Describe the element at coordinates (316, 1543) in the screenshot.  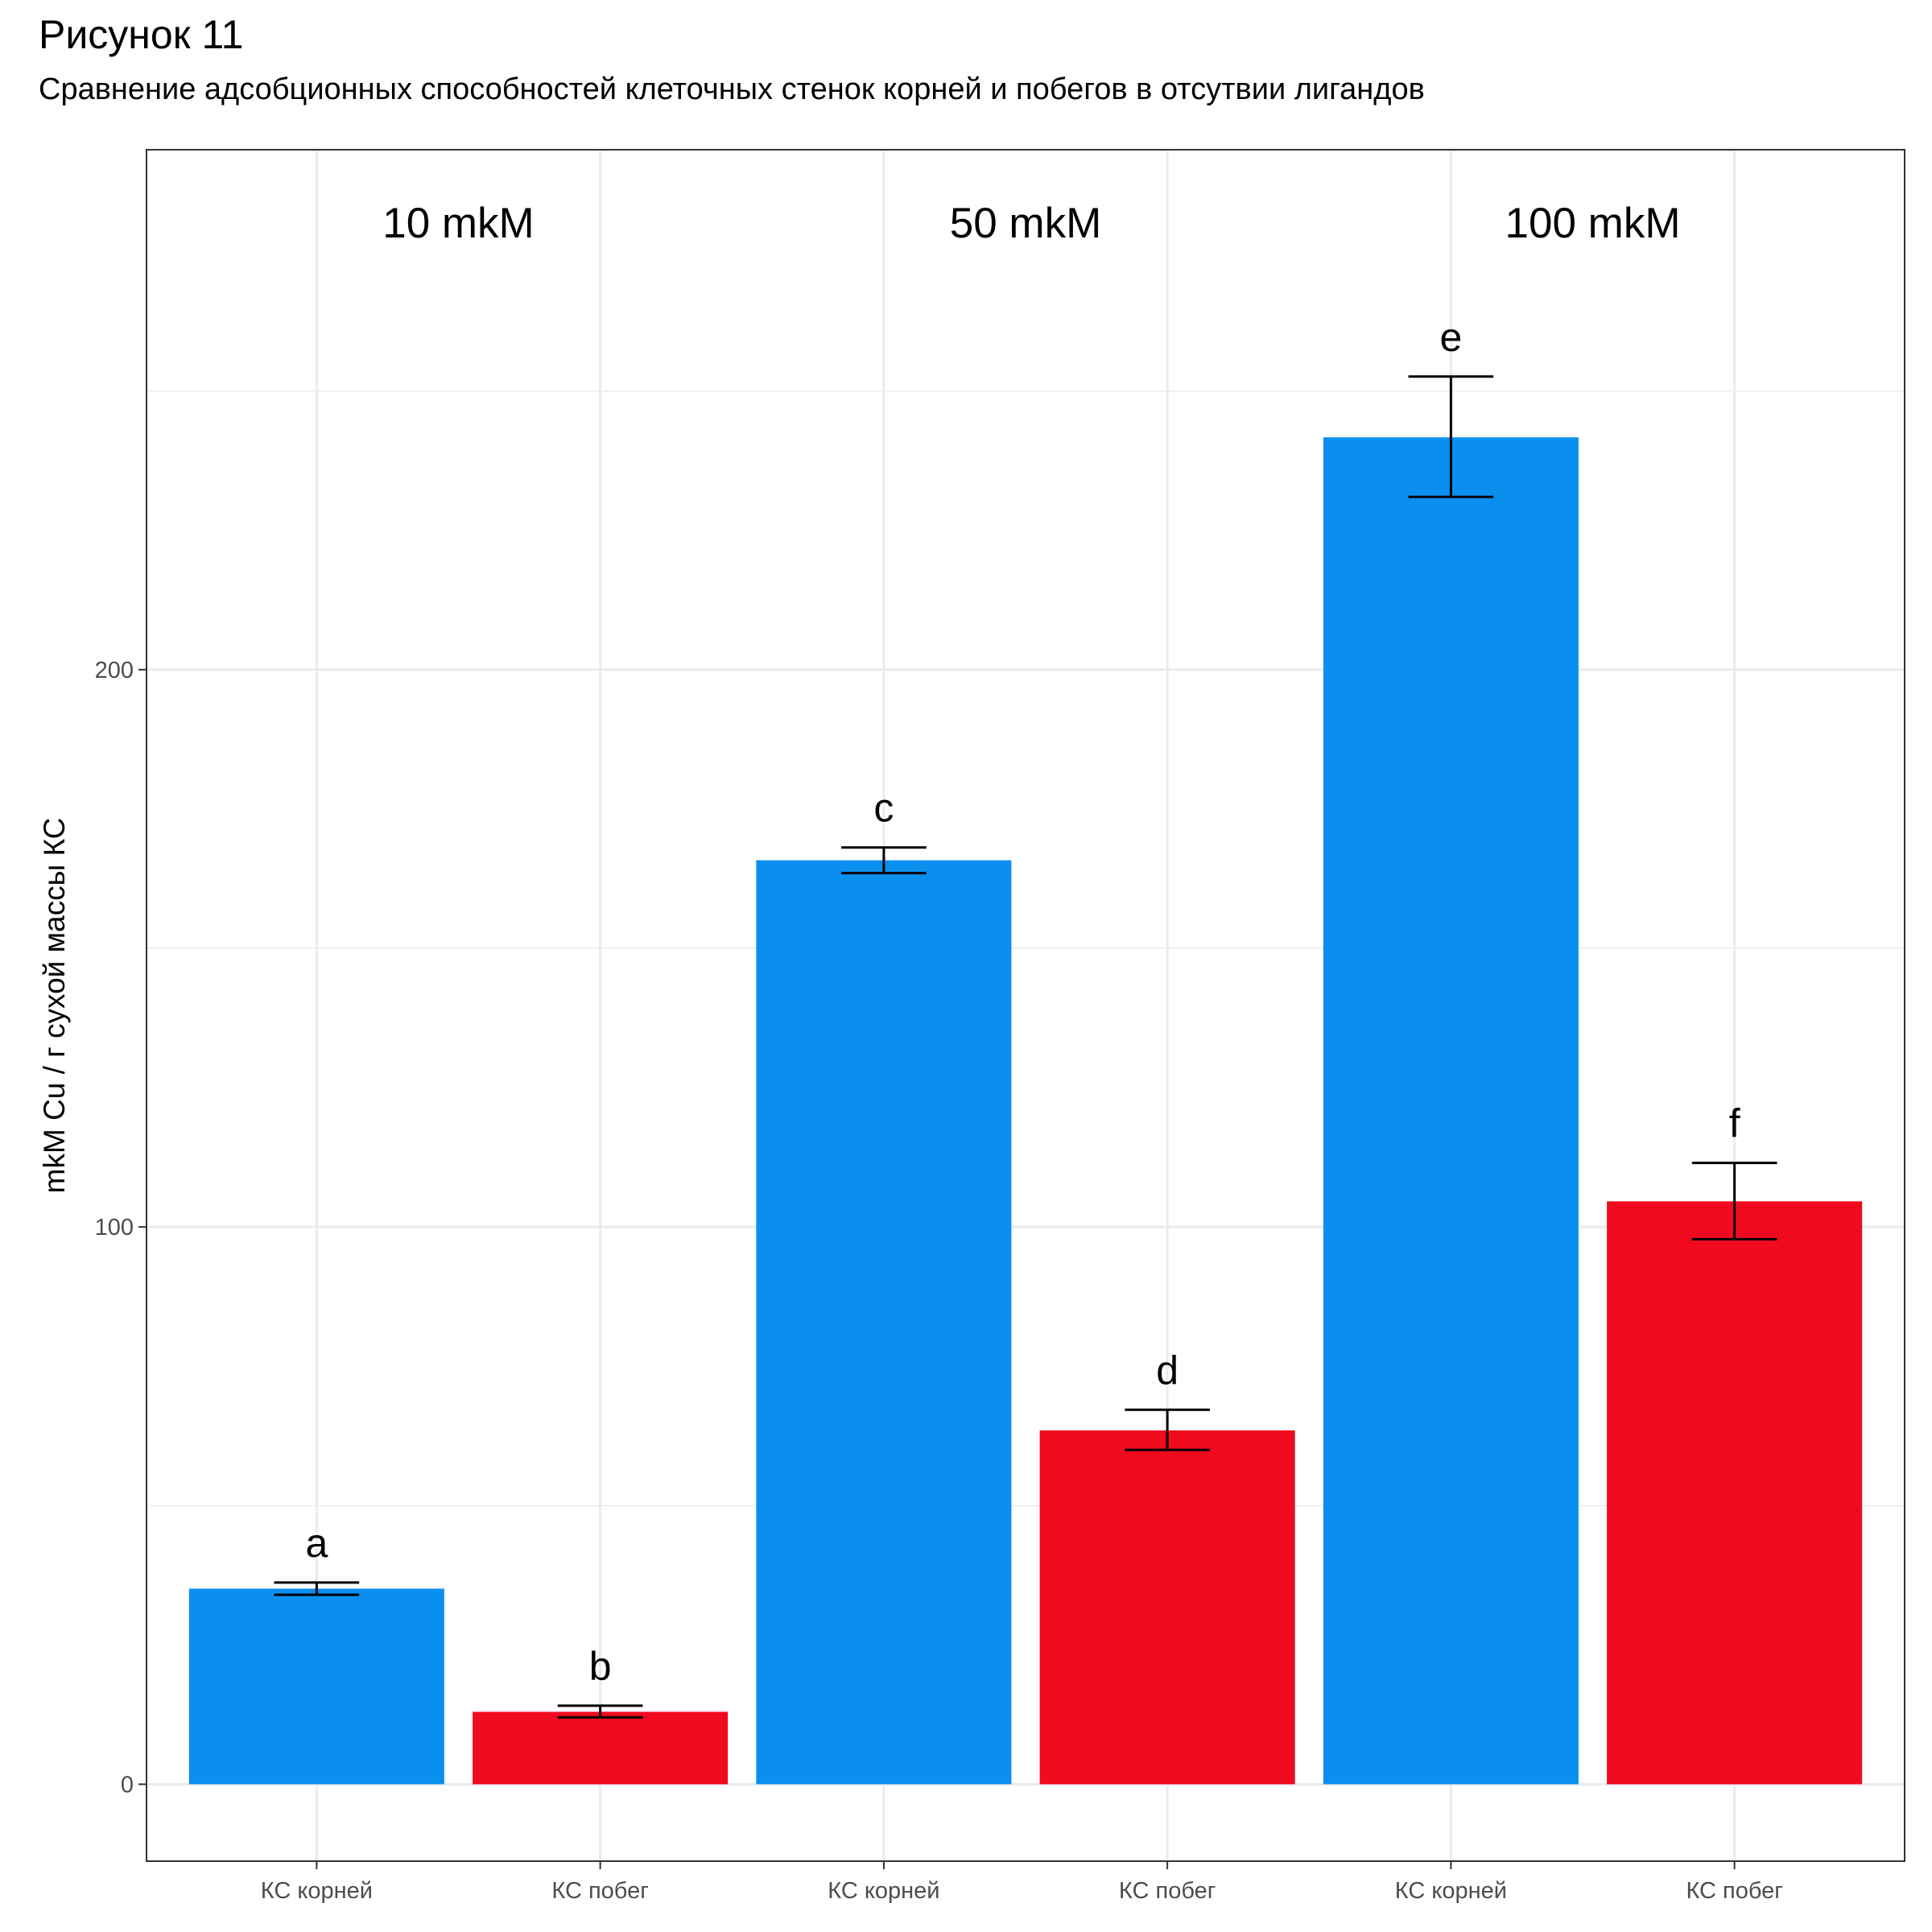
I see `significance-letter: a` at that location.